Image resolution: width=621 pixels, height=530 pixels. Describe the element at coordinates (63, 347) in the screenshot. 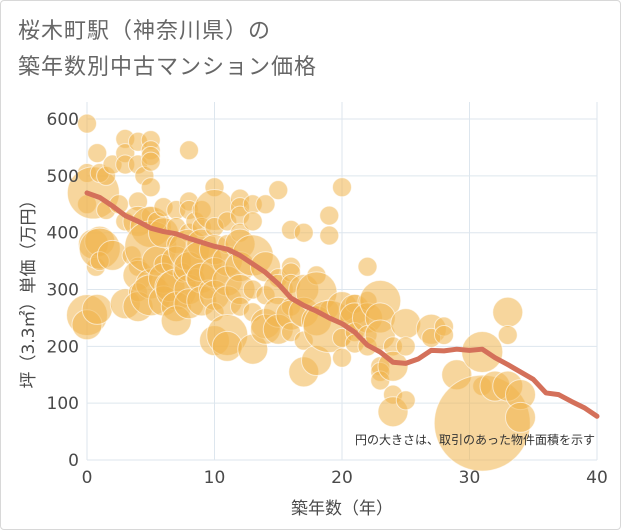

I see `y-tick-label: 200` at that location.